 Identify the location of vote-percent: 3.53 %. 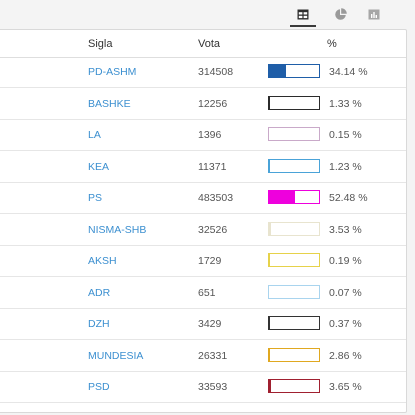
(345, 229).